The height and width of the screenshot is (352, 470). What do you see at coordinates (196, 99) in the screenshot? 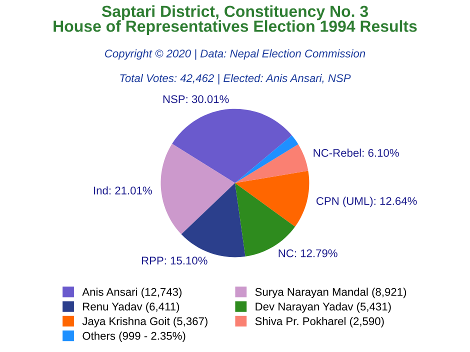
I see `data-label: NSP: 30.01%` at bounding box center [196, 99].